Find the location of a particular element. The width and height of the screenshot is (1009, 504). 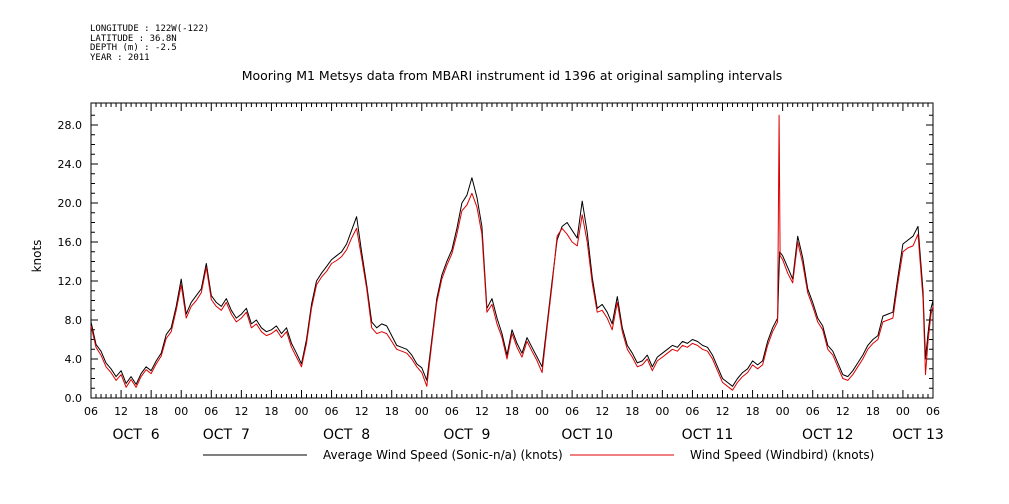

x-day-label: OCT 6 is located at coordinates (136, 435).